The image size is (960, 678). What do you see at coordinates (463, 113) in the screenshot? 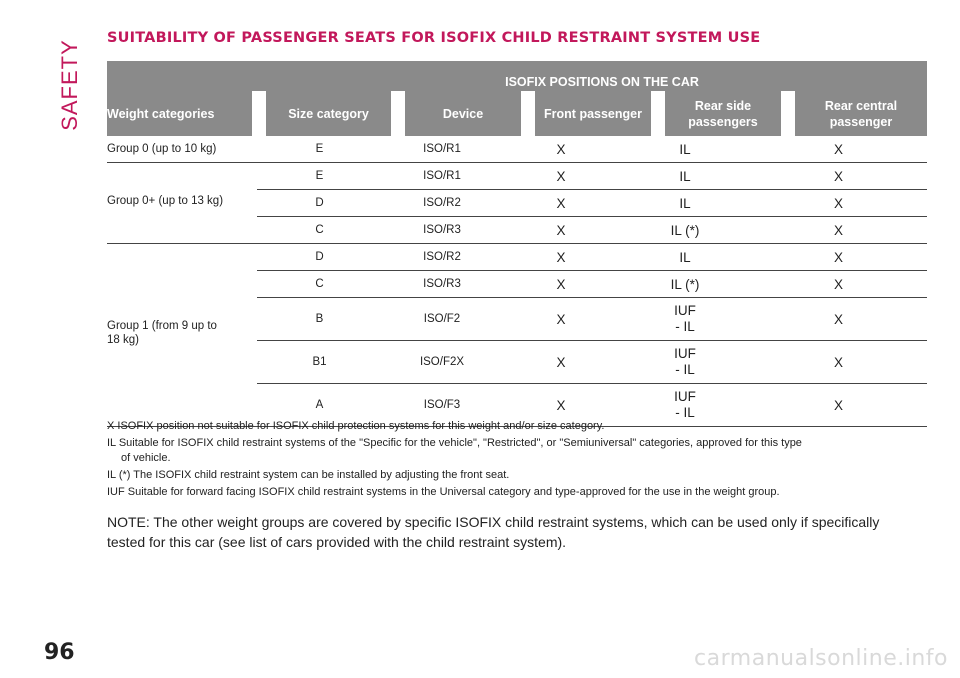
I see `header-device: Device` at bounding box center [463, 113].